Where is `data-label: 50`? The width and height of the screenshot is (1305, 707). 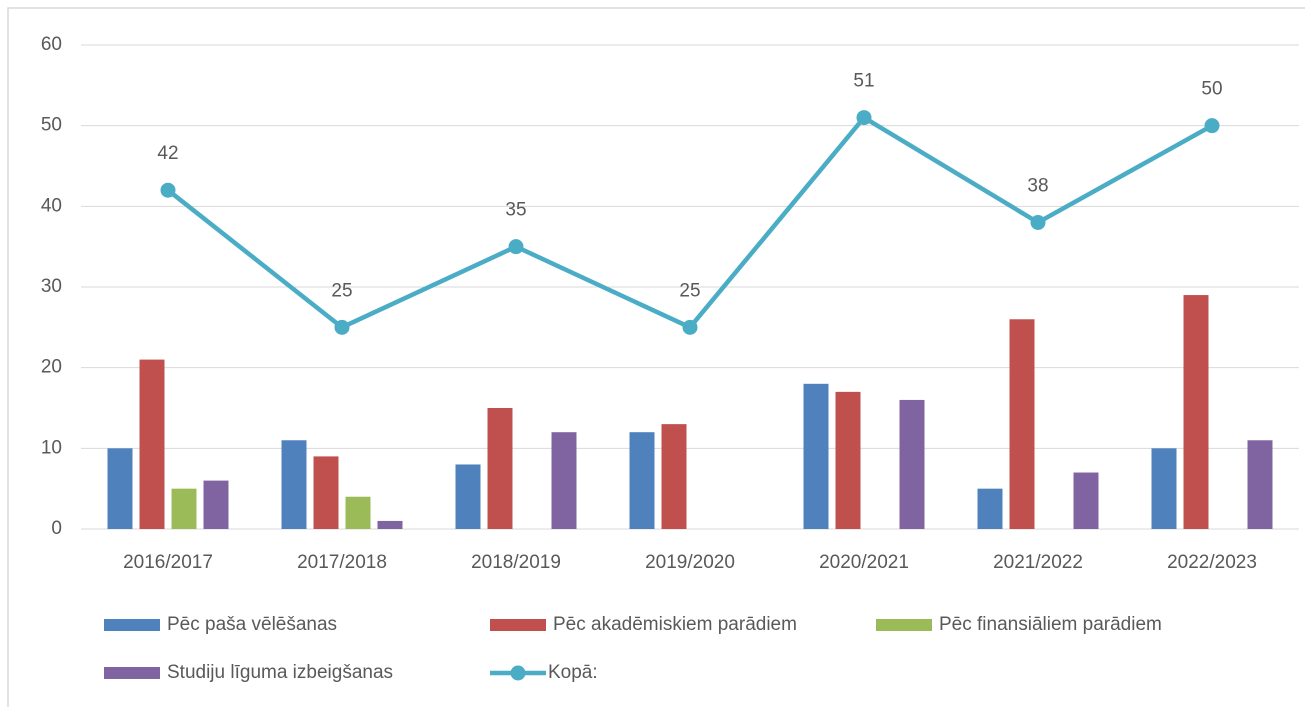
data-label: 50 is located at coordinates (1211, 89).